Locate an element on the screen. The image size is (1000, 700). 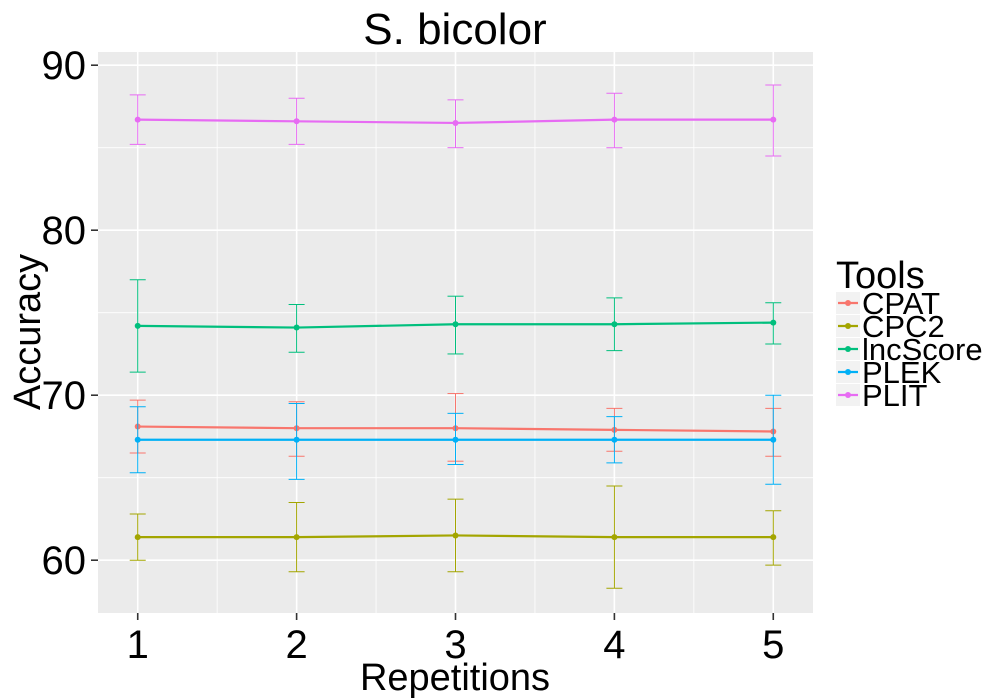
legend-item-plit: PLIT is located at coordinates (882, 395).